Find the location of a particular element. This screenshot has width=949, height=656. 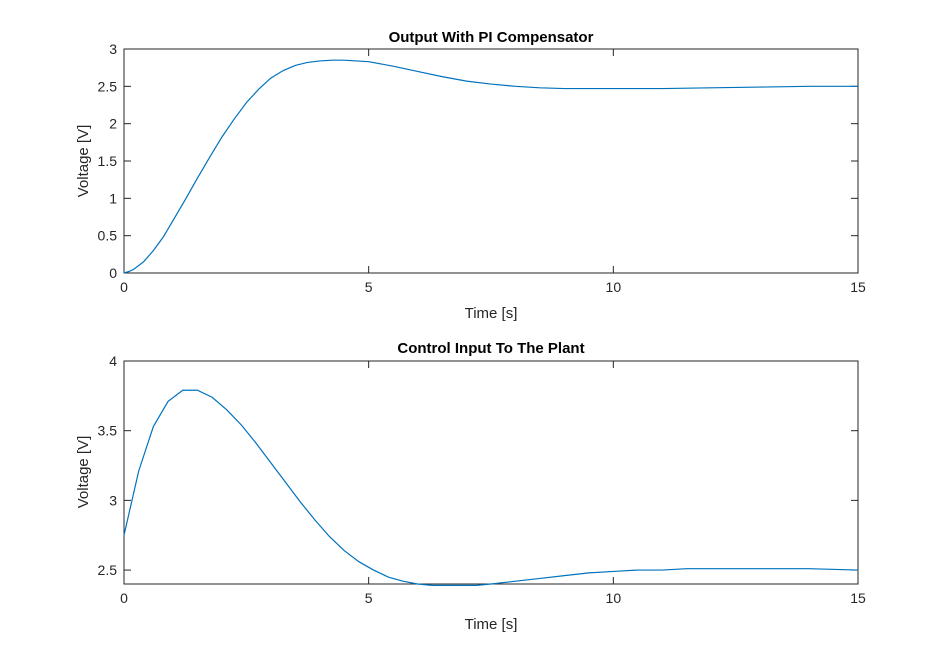

control-y-tick-label: 4 is located at coordinates (113, 361).